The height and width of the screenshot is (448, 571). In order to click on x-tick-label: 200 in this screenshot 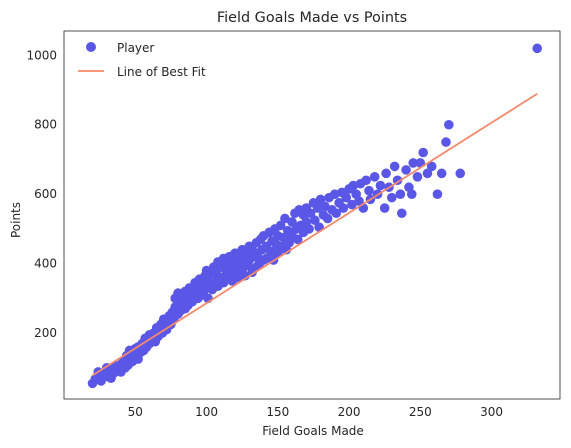, I will do `click(349, 412)`.